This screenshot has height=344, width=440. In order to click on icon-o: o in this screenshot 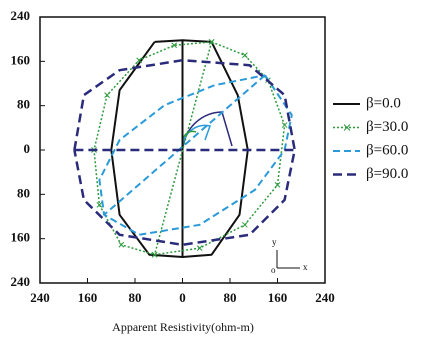, I will do `click(273, 270)`.